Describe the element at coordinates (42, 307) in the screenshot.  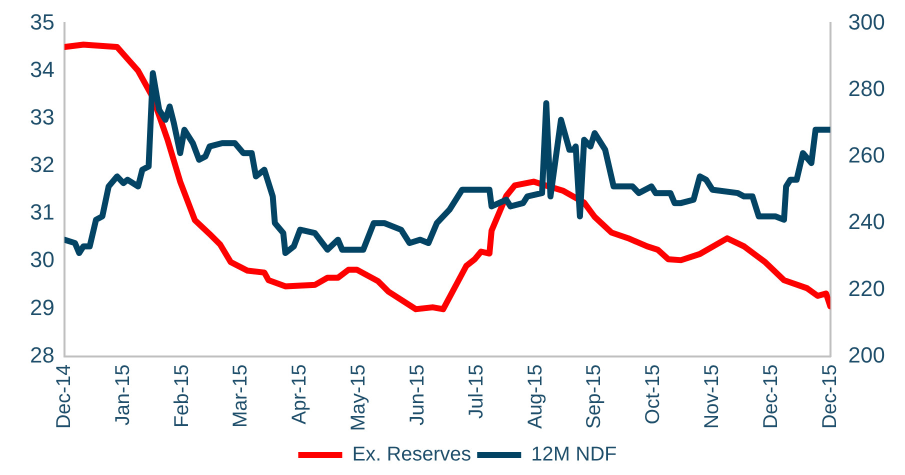
I see `y-tick-label: 29` at that location.